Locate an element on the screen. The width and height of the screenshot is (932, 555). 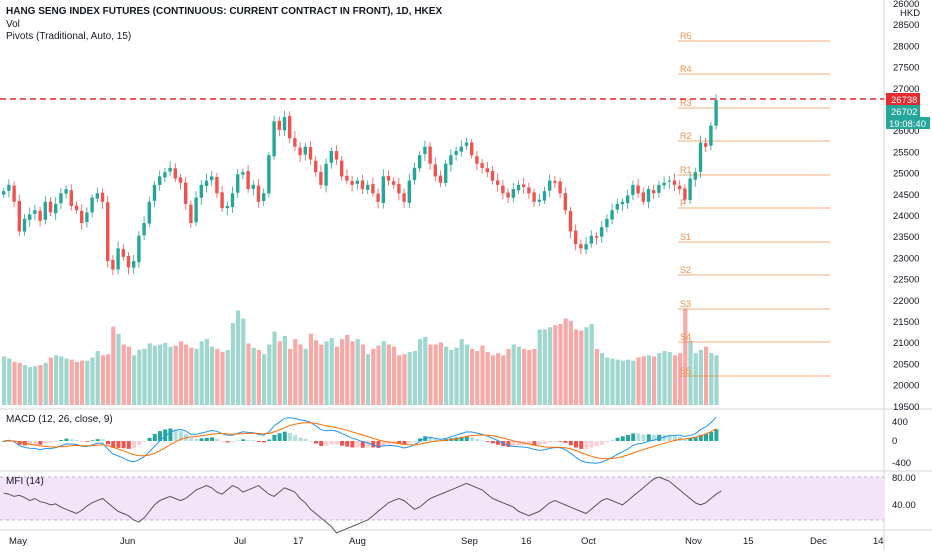
volume-legend: Vol is located at coordinates (13, 24).